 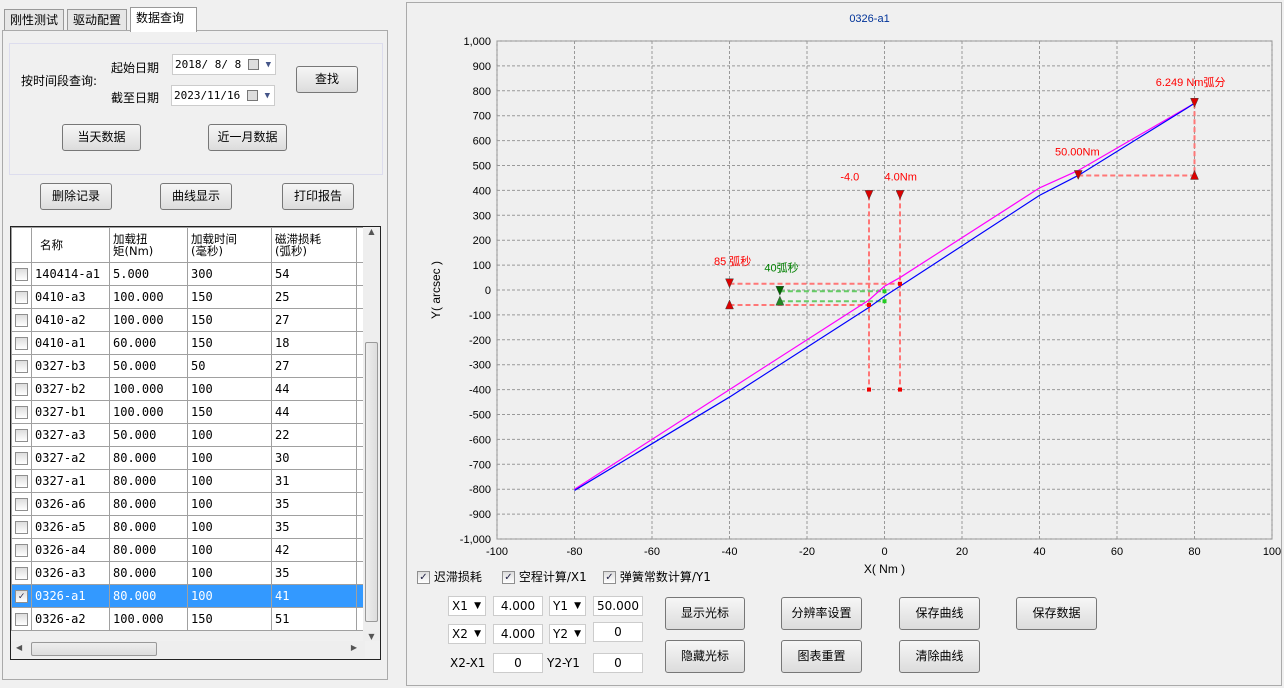 I want to click on vertical-scrollbar: ▲ ▼, so click(x=371, y=434).